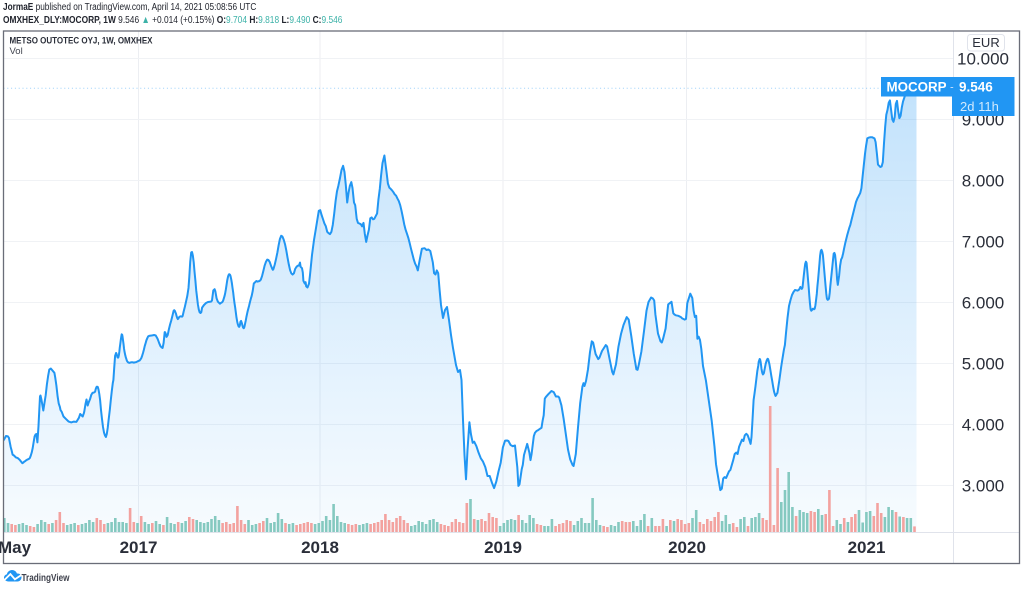 This screenshot has width=1024, height=589. Describe the element at coordinates (867, 547) in the screenshot. I see `svg-text: 2021` at that location.